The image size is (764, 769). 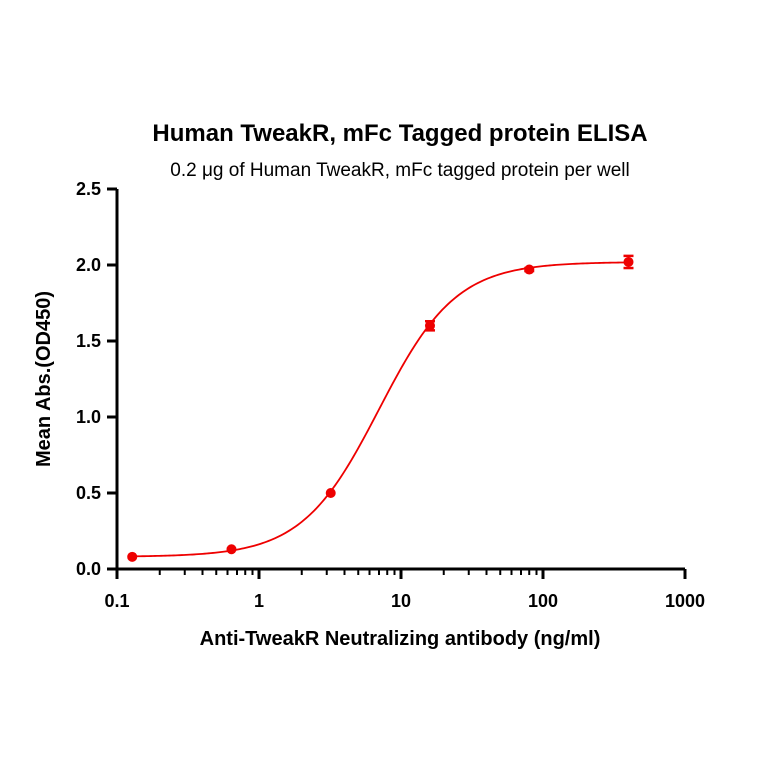 I want to click on chart-title: Human TweakR, mFc Tagged protein ELISA, so click(x=399, y=133).